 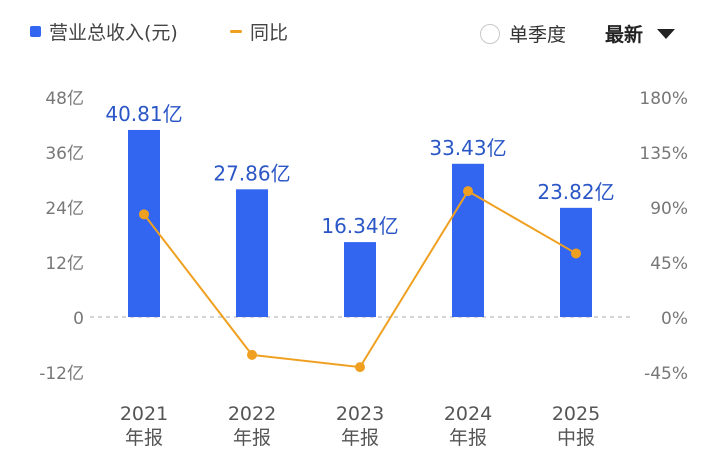 I want to click on x-axis-year-label: 2025, so click(x=576, y=414).